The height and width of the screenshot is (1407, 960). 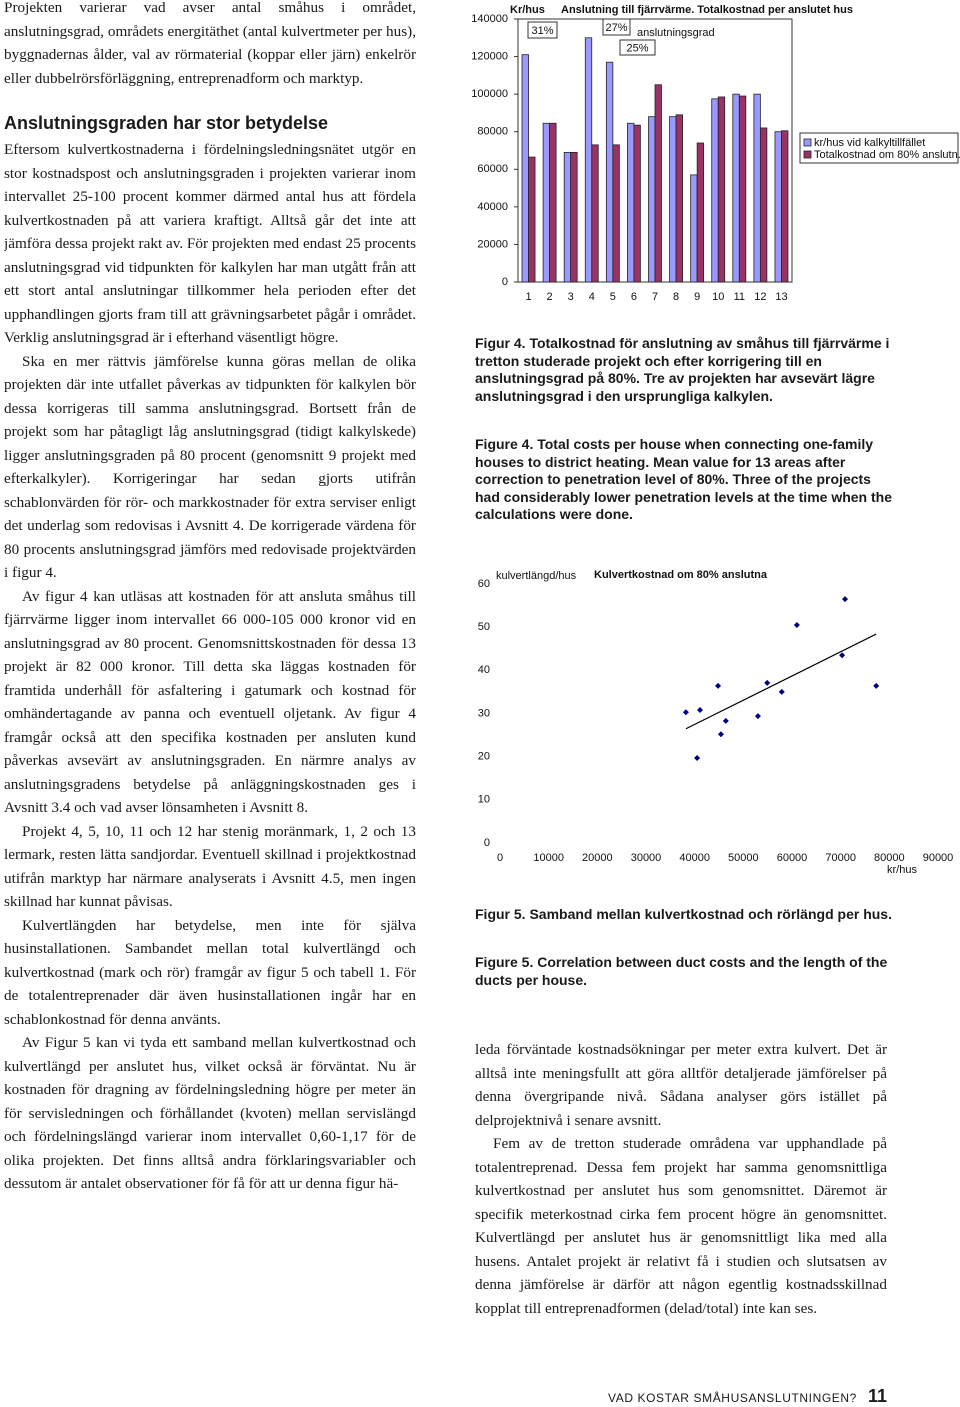 What do you see at coordinates (484, 627) in the screenshot?
I see `y-tick-label: 50` at bounding box center [484, 627].